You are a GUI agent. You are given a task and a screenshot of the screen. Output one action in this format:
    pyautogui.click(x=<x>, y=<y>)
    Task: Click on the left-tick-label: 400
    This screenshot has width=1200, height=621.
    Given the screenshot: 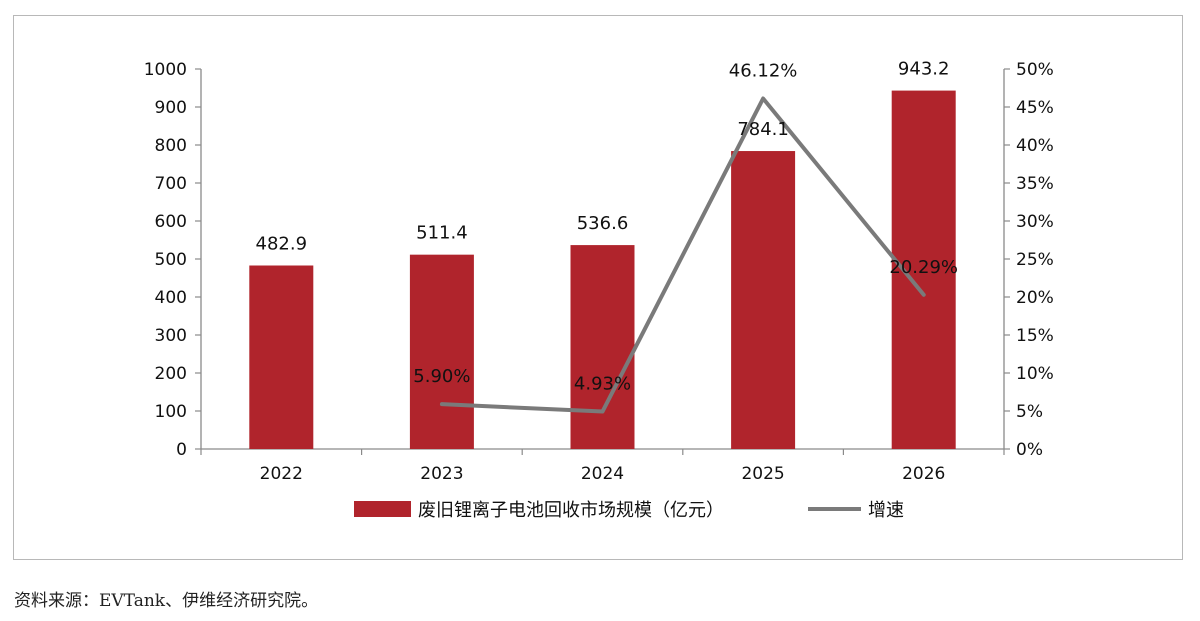 What is the action you would take?
    pyautogui.click(x=171, y=298)
    